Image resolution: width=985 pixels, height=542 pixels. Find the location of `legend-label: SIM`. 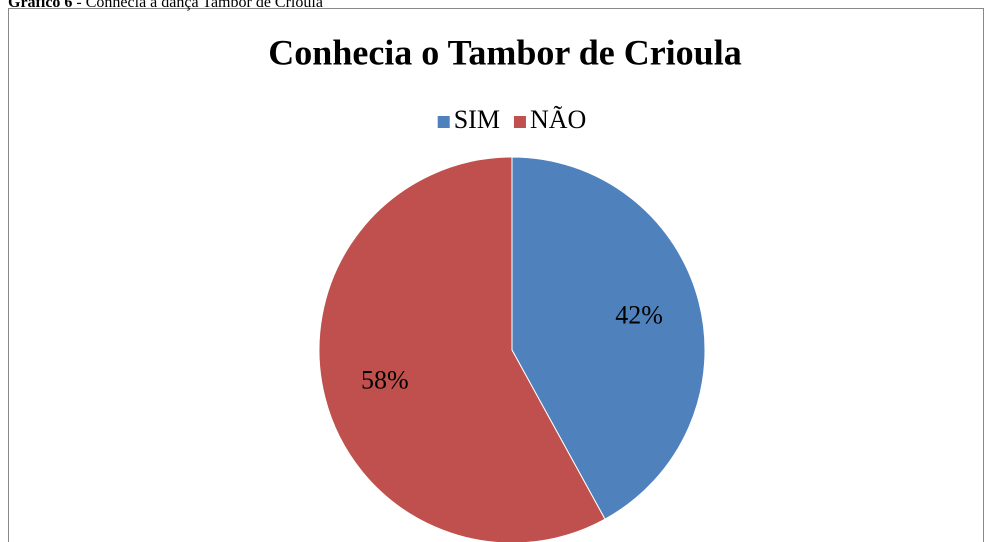

legend-label: SIM is located at coordinates (477, 119).